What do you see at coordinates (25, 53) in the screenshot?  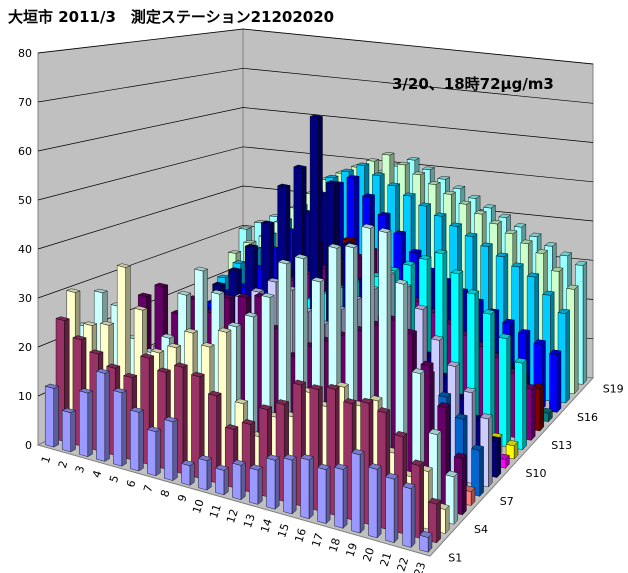 I see `y-tick-label: 80` at bounding box center [25, 53].